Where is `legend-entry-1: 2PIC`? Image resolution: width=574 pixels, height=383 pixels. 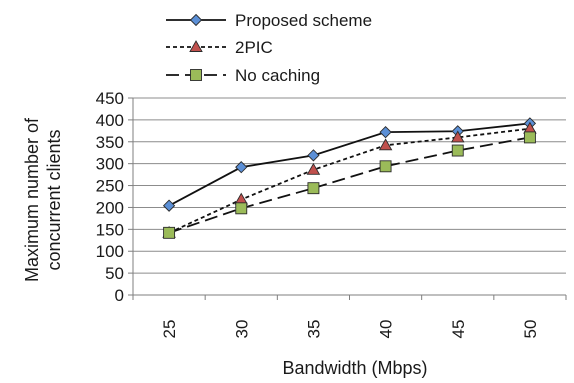 legend-entry-1: 2PIC is located at coordinates (219, 47).